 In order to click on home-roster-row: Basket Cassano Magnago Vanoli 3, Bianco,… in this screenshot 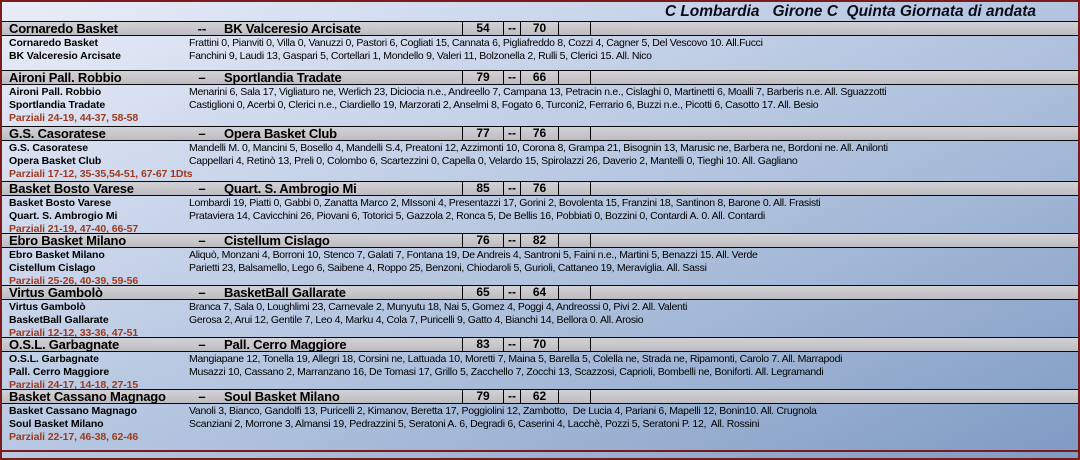, I will do `click(540, 411)`.